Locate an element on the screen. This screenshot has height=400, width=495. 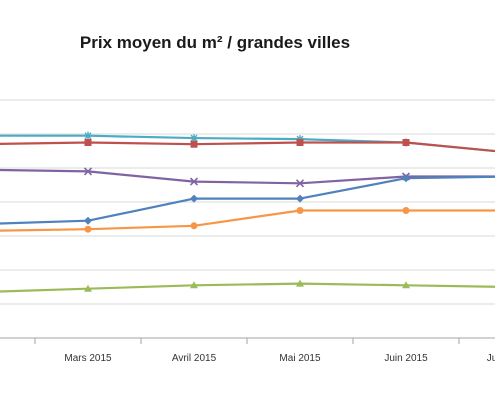
x-tick-label: Avril 2015 is located at coordinates (194, 358).